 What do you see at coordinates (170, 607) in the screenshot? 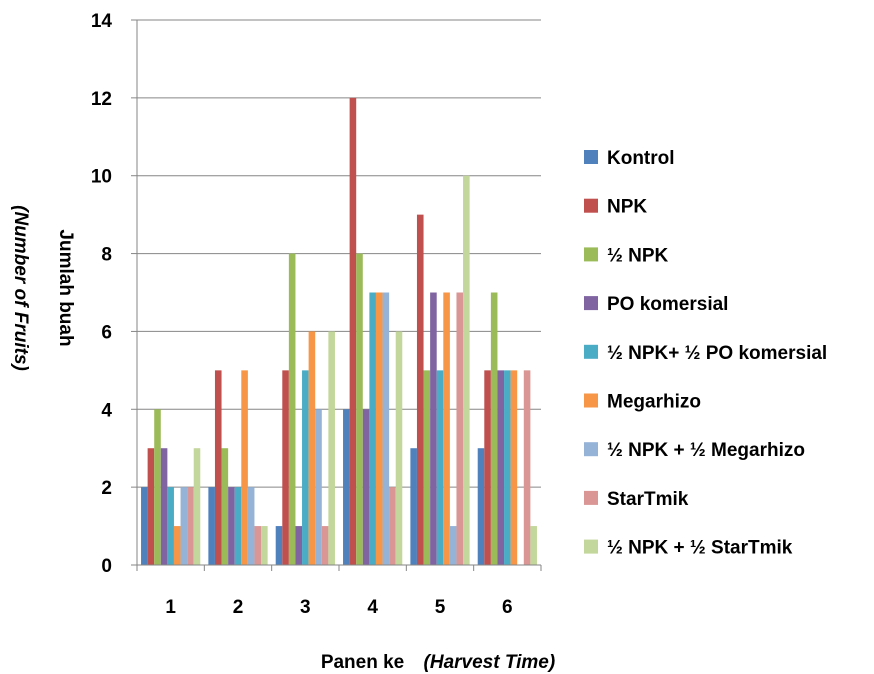
I see `x-tick-label: 1` at bounding box center [170, 607].